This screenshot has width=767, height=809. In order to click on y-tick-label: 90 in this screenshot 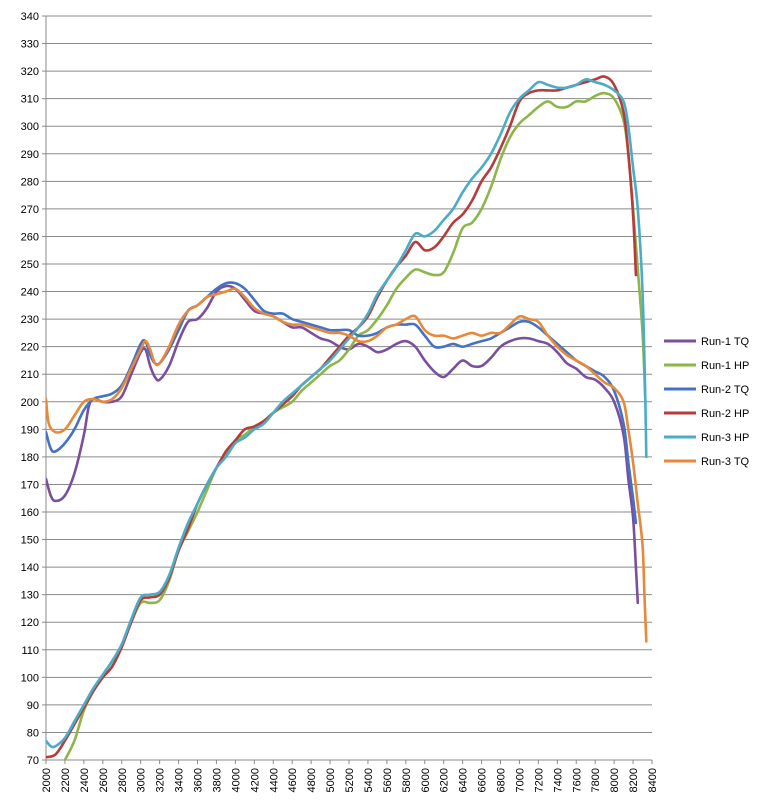, I will do `click(33, 706)`.